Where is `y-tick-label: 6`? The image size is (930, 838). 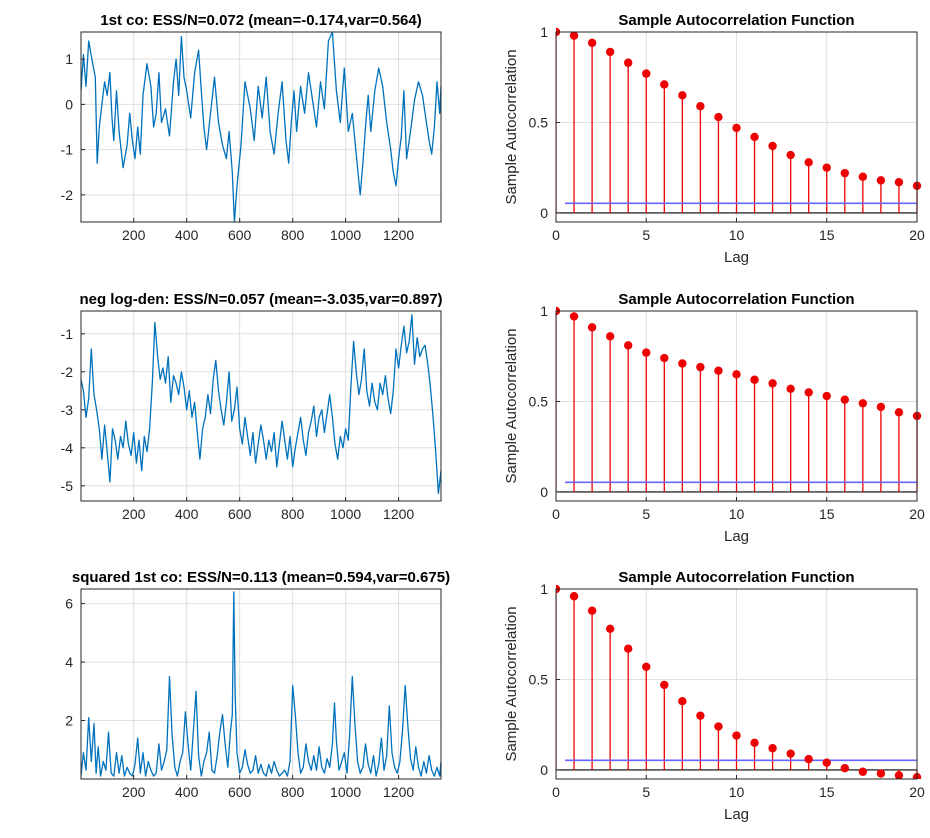 y-tick-label: 6 is located at coordinates (69, 604).